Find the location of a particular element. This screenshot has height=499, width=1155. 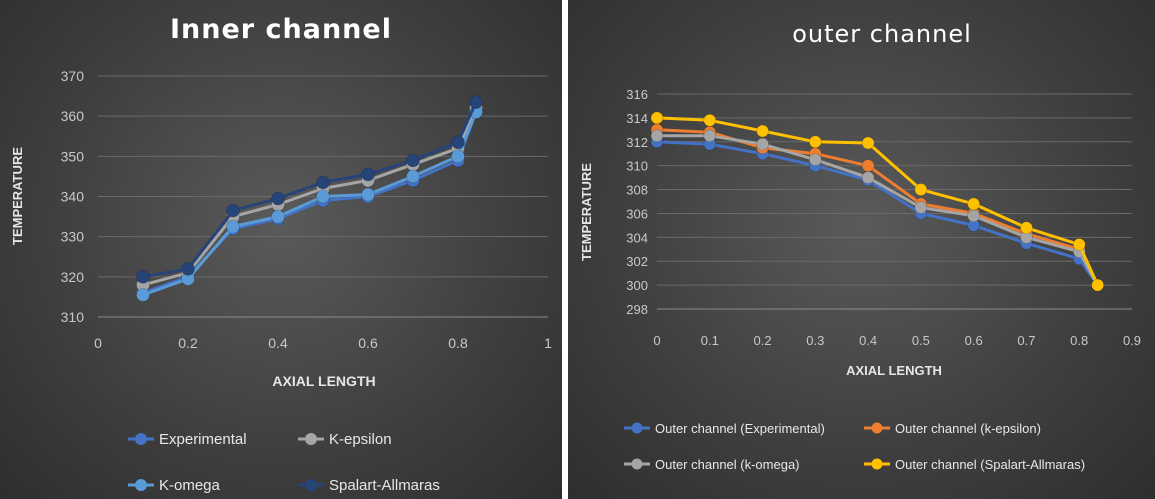

legend-item: K-omega is located at coordinates (174, 485).